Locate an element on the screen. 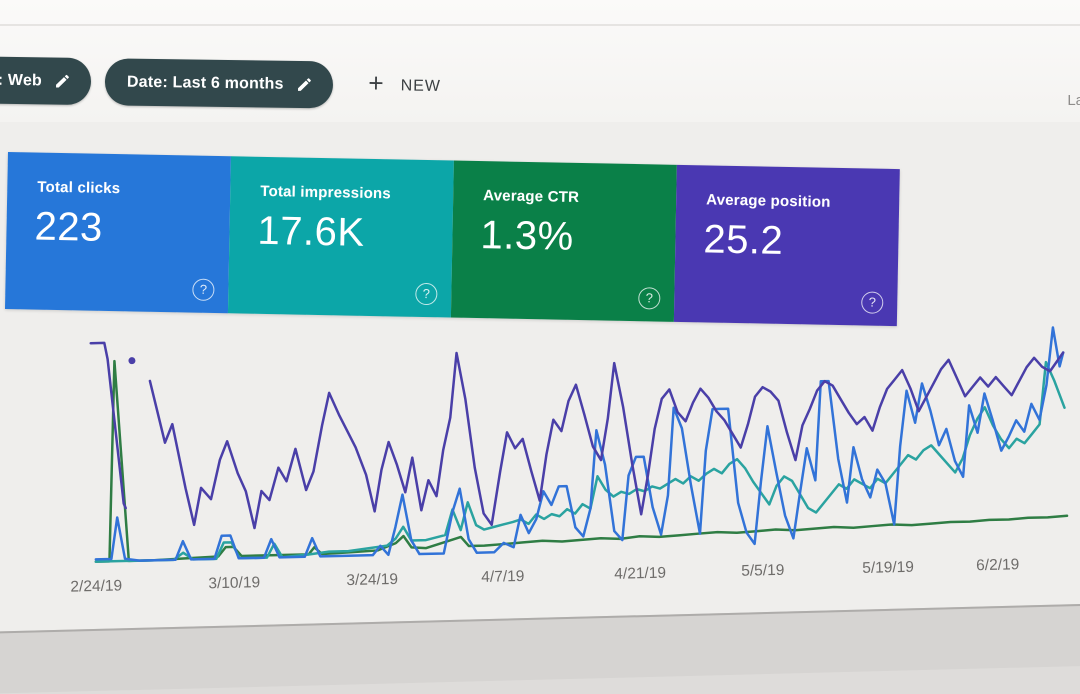 Image resolution: width=1080 pixels, height=694 pixels. filter-chip-search-type: type: Web is located at coordinates (46, 81).